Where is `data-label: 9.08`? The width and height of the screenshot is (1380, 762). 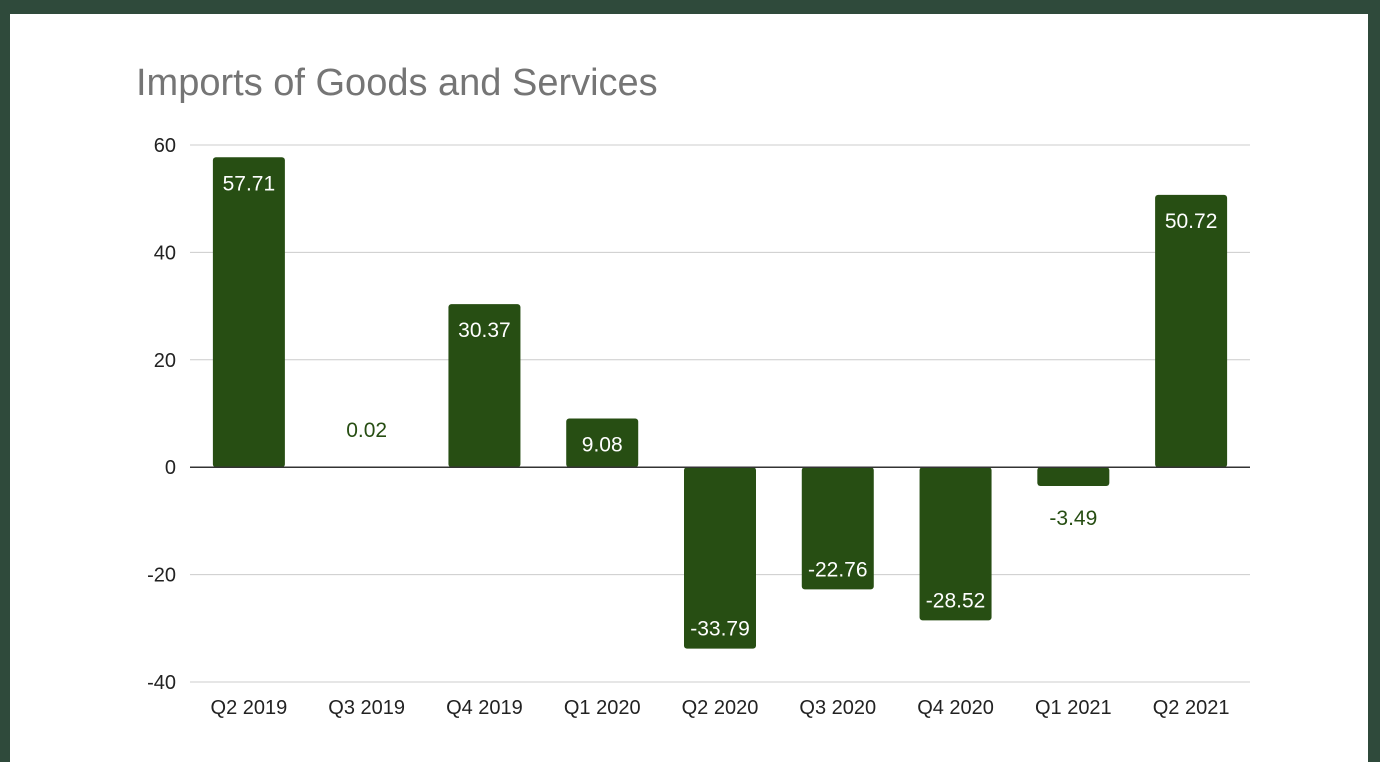 data-label: 9.08 is located at coordinates (602, 444).